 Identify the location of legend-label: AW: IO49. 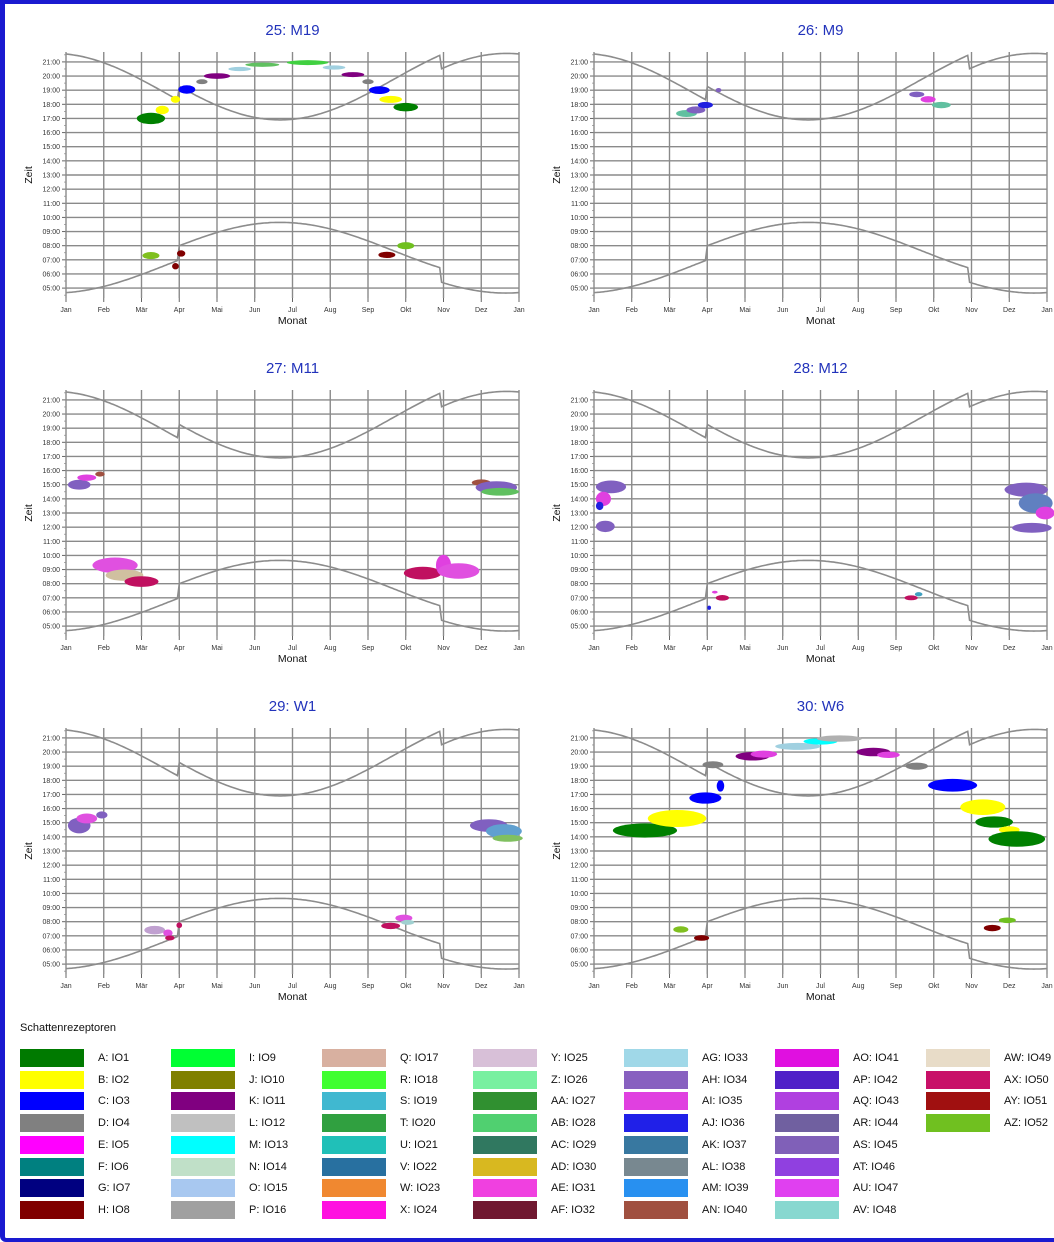
(1028, 1058).